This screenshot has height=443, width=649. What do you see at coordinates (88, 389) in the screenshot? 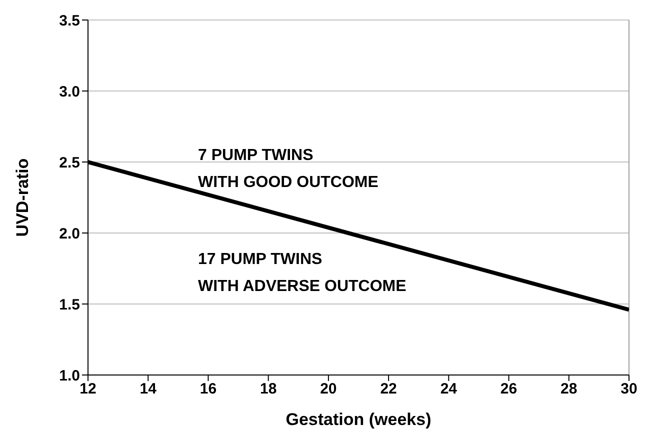
I see `x-tick-label: 12` at bounding box center [88, 389].